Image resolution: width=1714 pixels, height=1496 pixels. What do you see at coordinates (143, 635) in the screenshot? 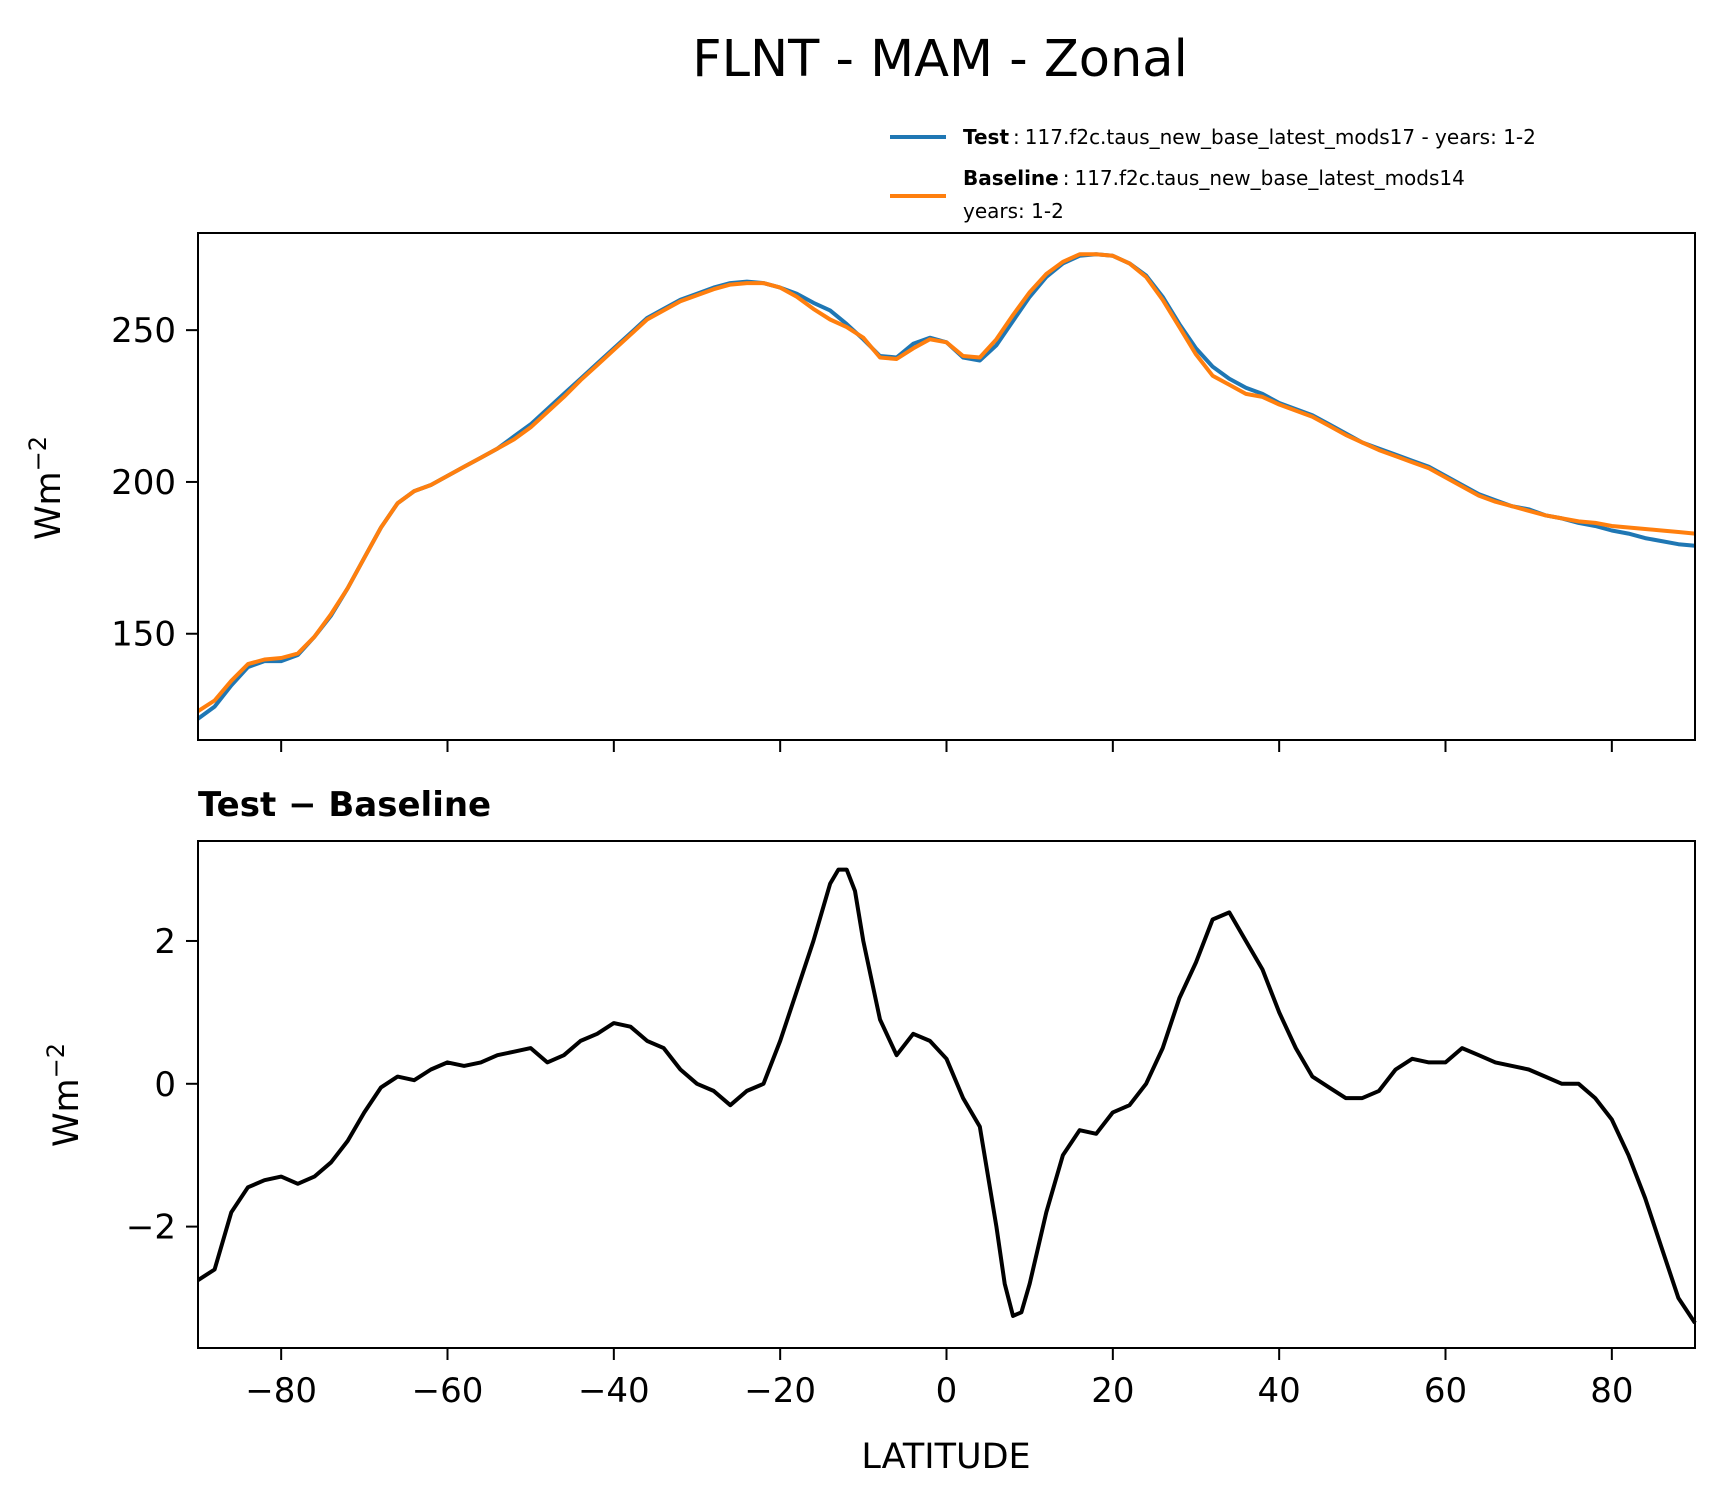
I see `y-tick-label: 150` at bounding box center [143, 635].